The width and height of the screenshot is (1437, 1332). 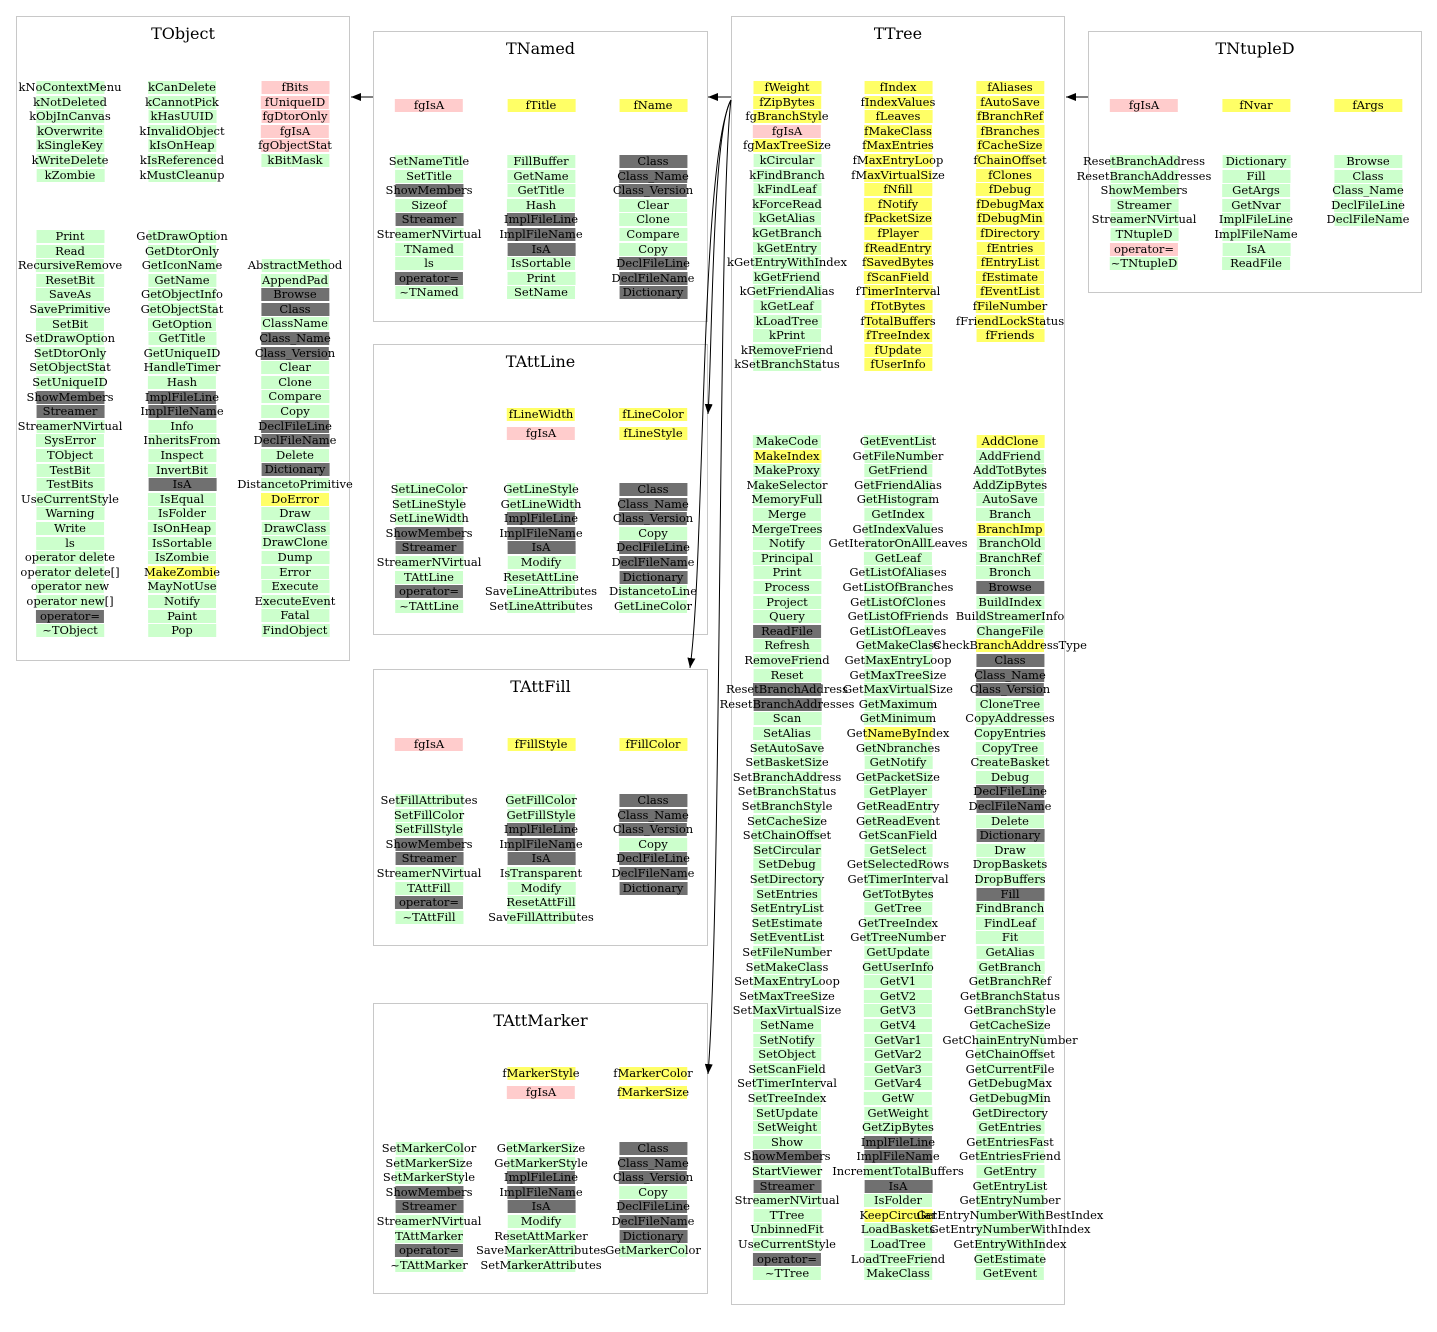 I want to click on member-label: SetMaxVirtualSize, so click(x=787, y=1010).